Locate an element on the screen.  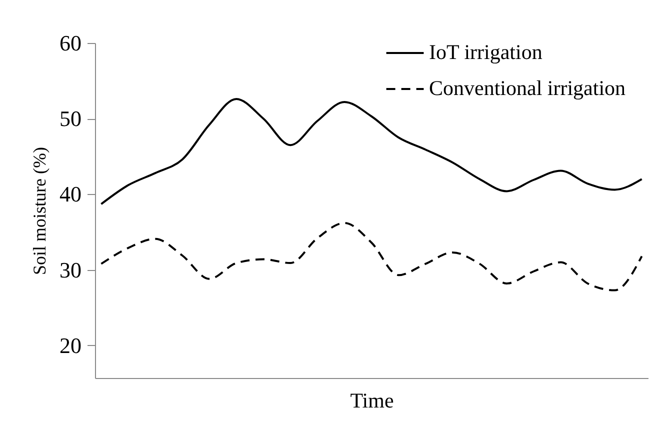
line-series is located at coordinates (371, 257).